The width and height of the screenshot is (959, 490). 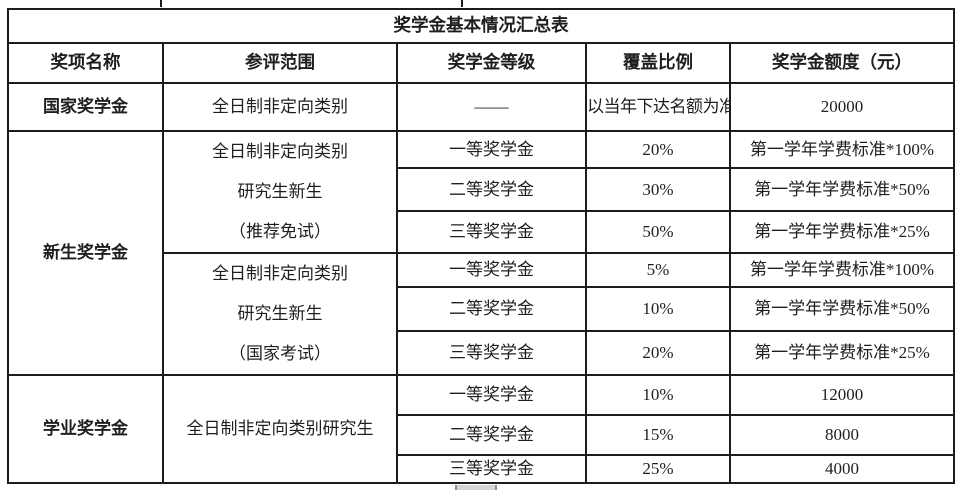 I want to click on cell-award-national: 国家奖学金, so click(x=85, y=107).